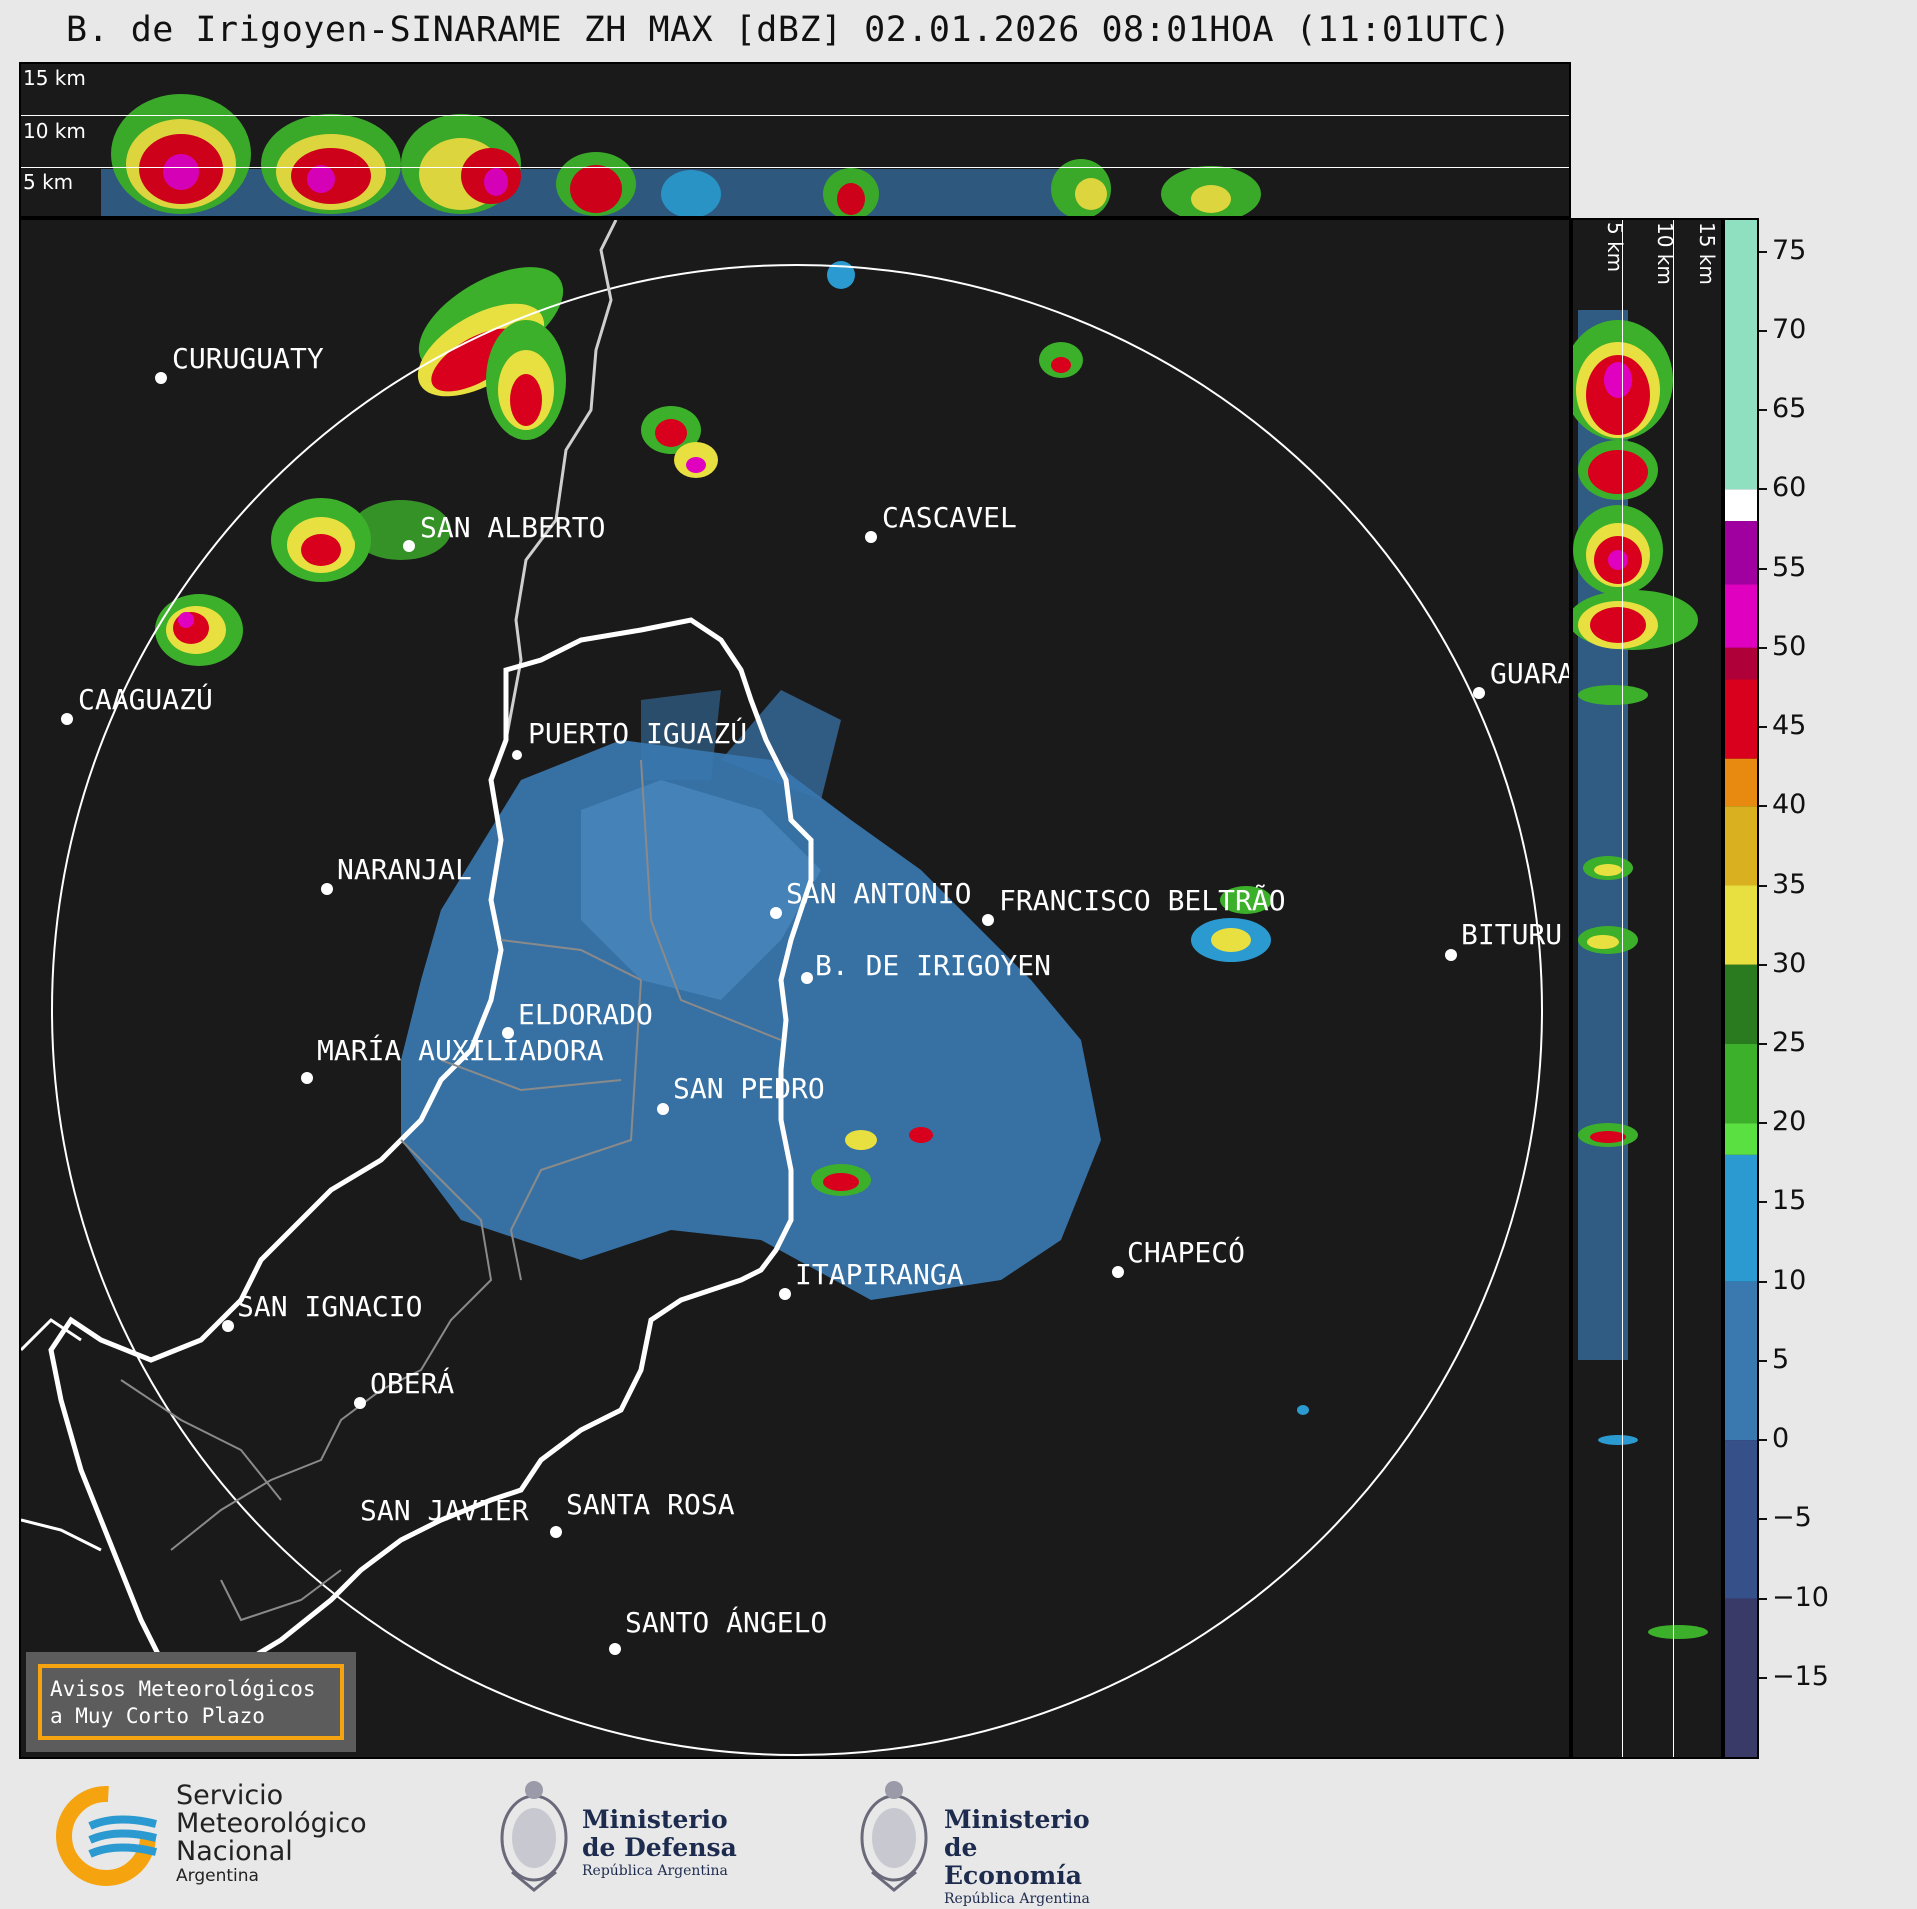  I want to click on height-label-15km: 15 km, so click(54, 78).